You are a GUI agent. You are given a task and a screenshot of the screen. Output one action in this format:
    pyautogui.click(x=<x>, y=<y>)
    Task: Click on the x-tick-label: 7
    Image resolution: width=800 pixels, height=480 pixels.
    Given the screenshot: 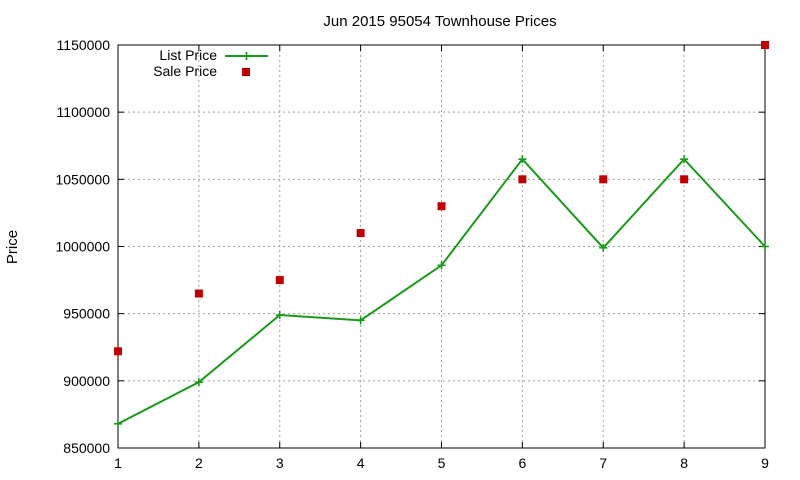 What is the action you would take?
    pyautogui.click(x=603, y=463)
    